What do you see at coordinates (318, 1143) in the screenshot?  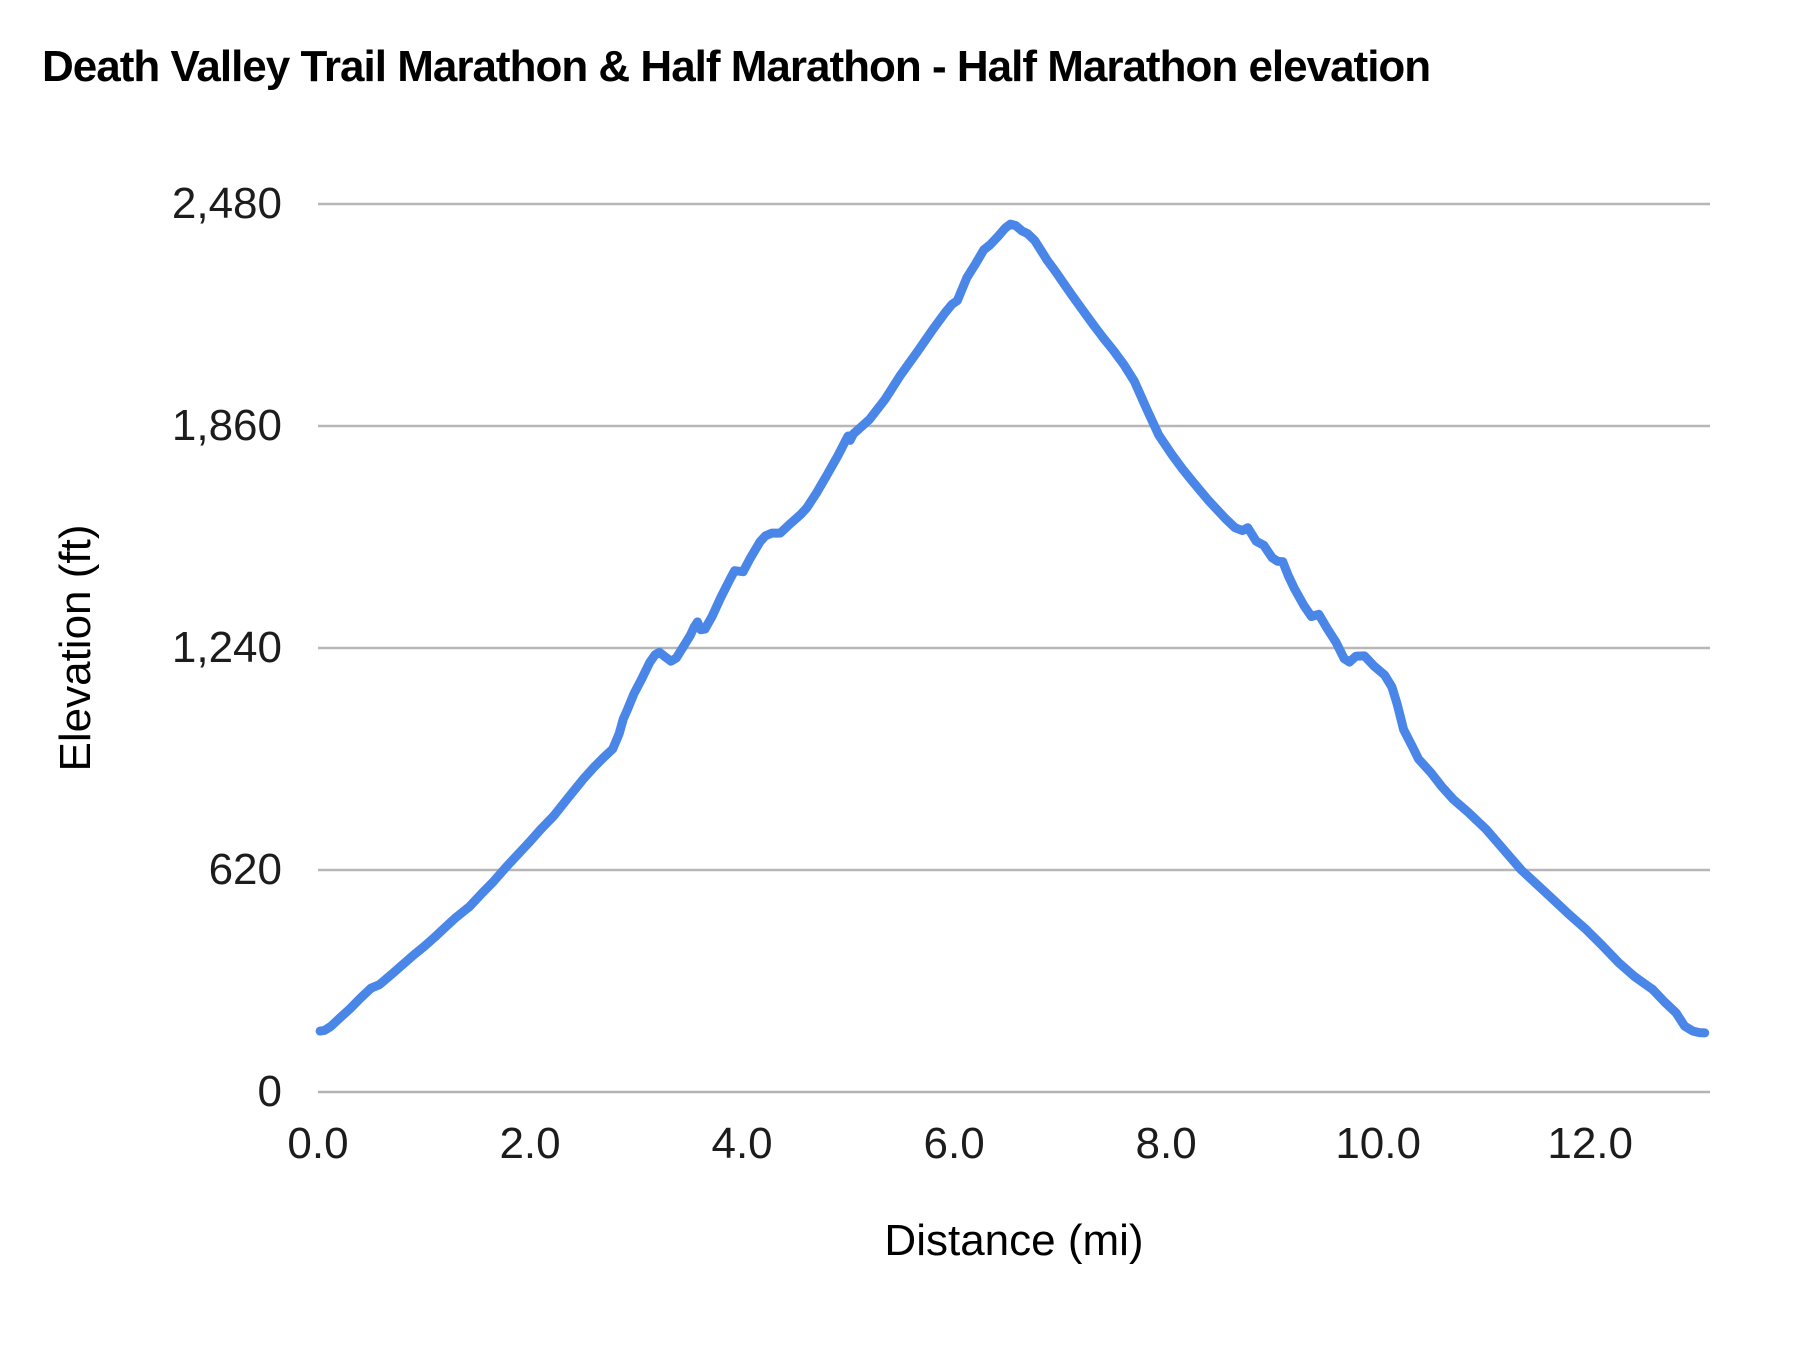 I see `x-tick-label-0.0: 0.0` at bounding box center [318, 1143].